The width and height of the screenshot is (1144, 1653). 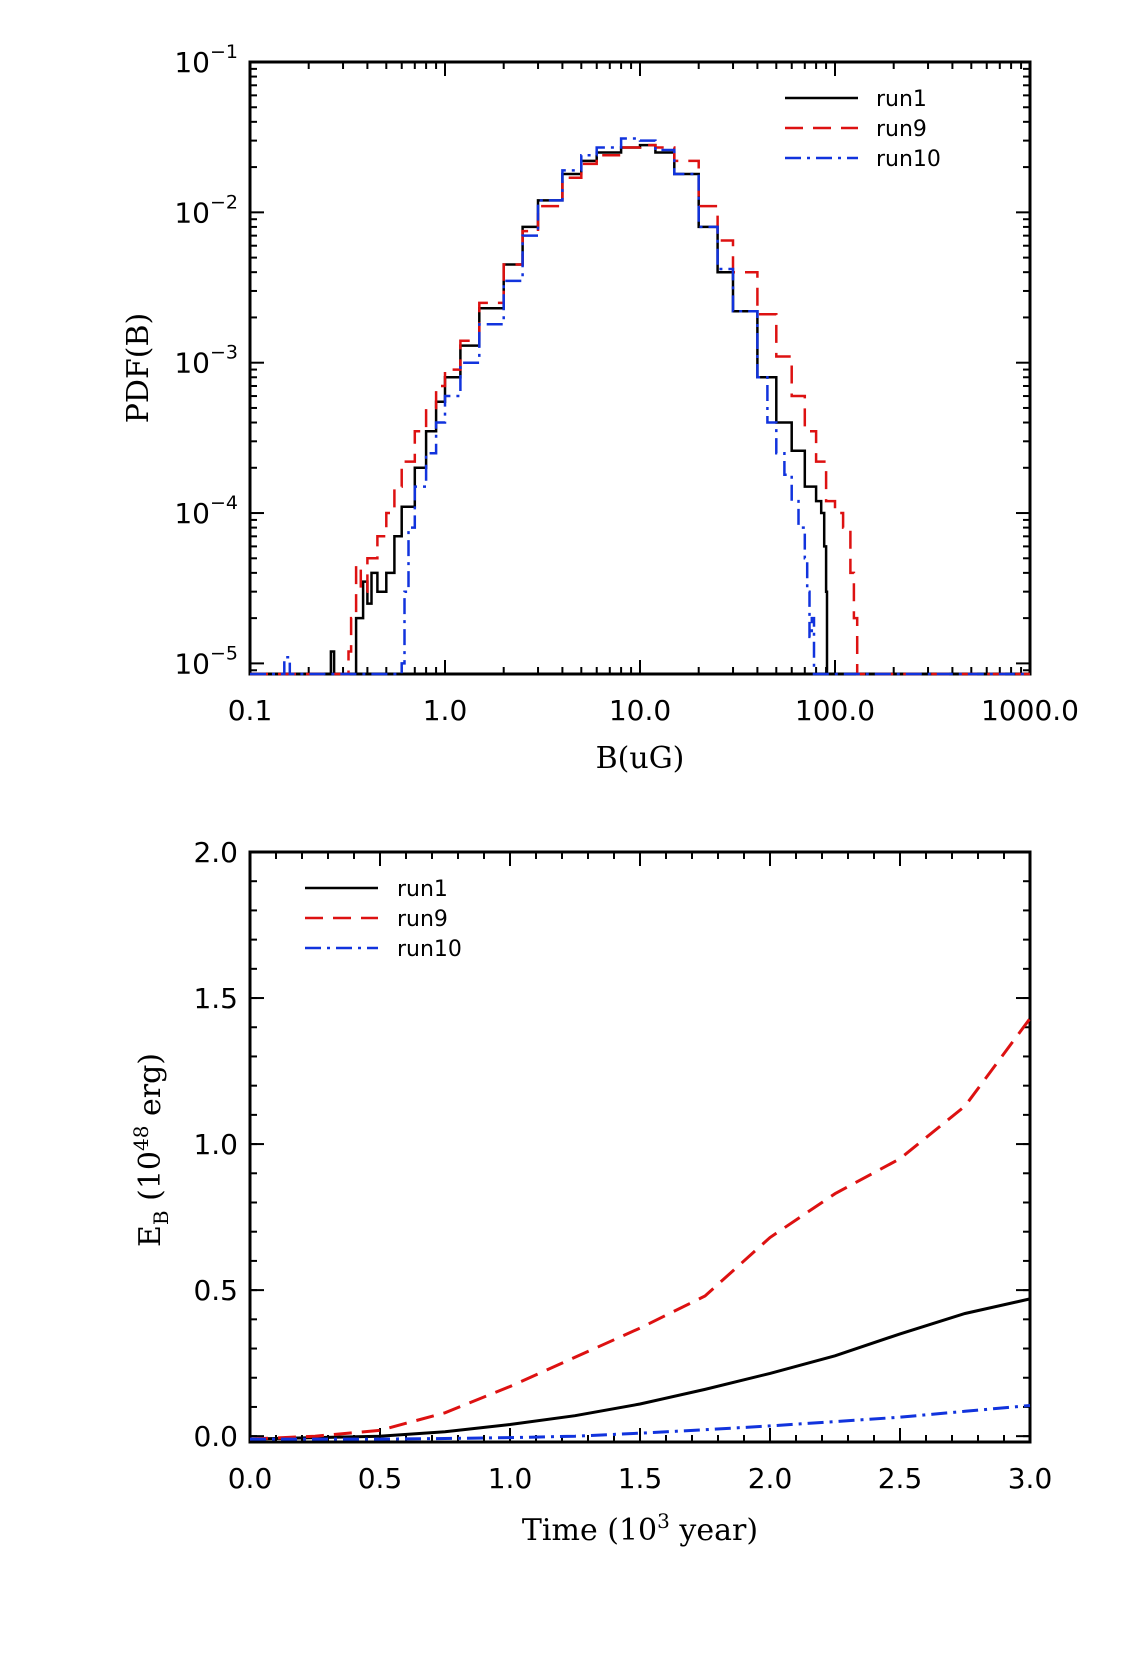 What do you see at coordinates (138, 368) in the screenshot?
I see `pdf-chart-ylabel: PDF(B)` at bounding box center [138, 368].